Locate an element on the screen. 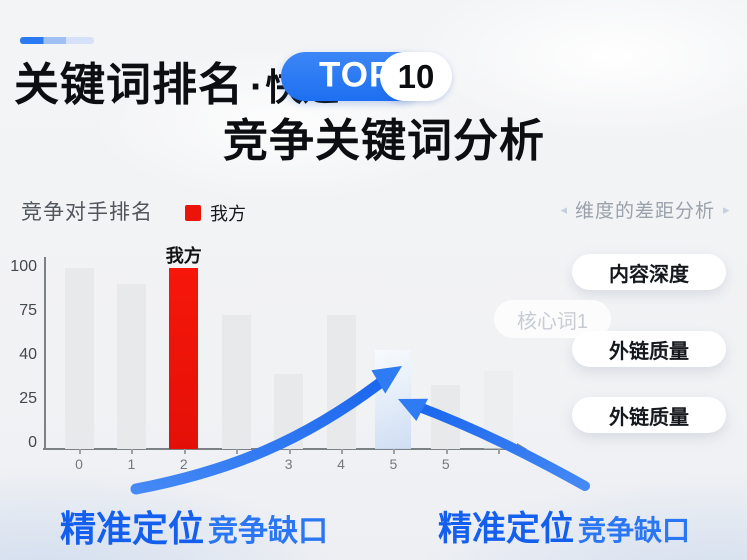  dimension-panel-header: ◂ 维度的差距分析 ▸ is located at coordinates (645, 209).